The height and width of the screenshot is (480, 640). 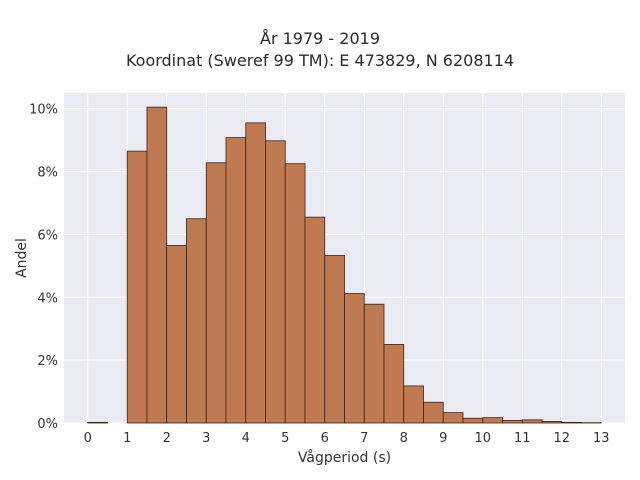 I want to click on x-tick-label: 9, so click(x=443, y=438).